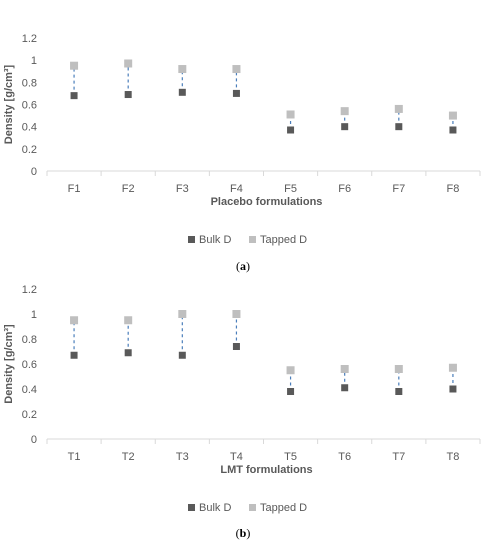  Describe the element at coordinates (267, 202) in the screenshot. I see `x-axis-title: Placebo formulations` at that location.